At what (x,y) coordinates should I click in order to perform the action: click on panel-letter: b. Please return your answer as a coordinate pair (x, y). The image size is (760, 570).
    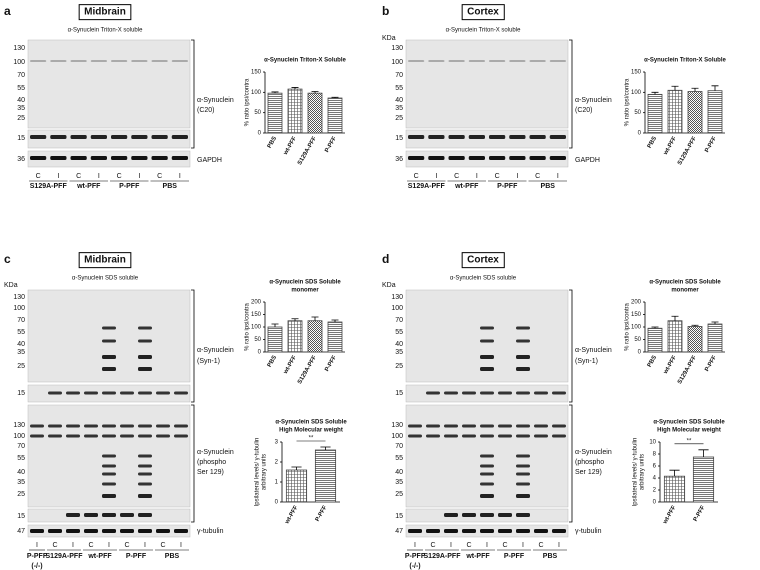
    Looking at the image, I should click on (385, 11).